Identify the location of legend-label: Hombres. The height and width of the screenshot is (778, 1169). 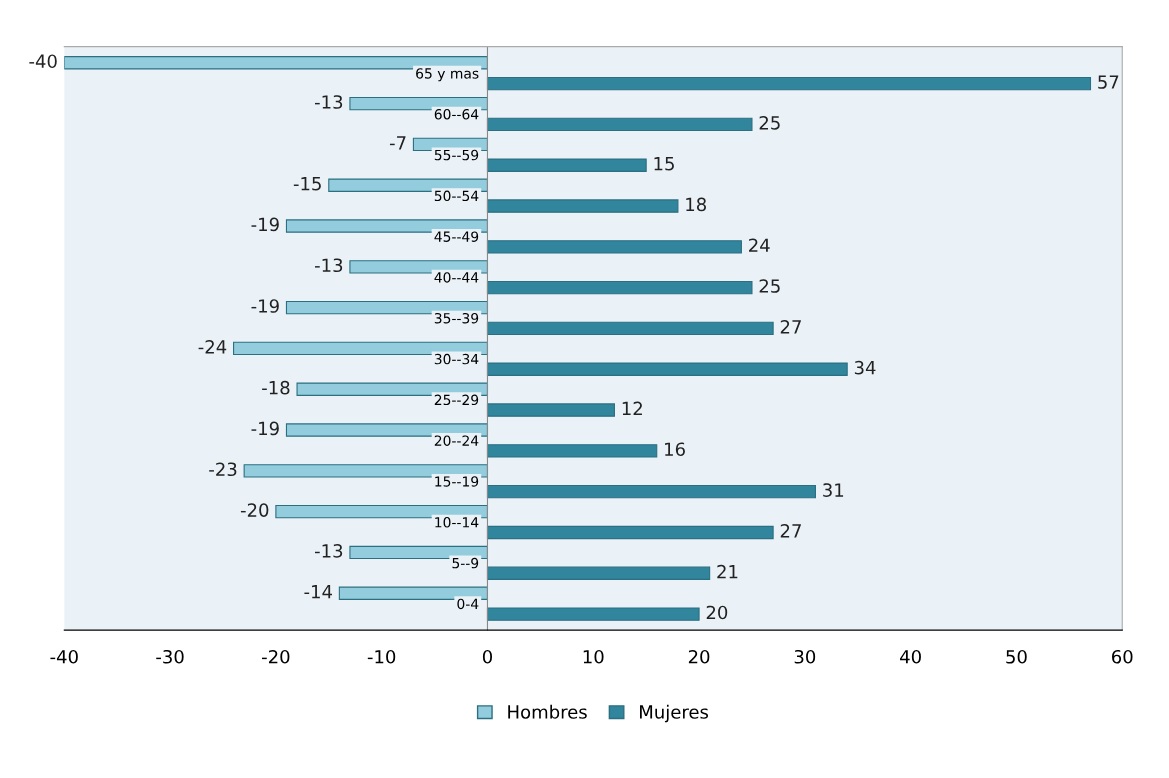
(547, 711).